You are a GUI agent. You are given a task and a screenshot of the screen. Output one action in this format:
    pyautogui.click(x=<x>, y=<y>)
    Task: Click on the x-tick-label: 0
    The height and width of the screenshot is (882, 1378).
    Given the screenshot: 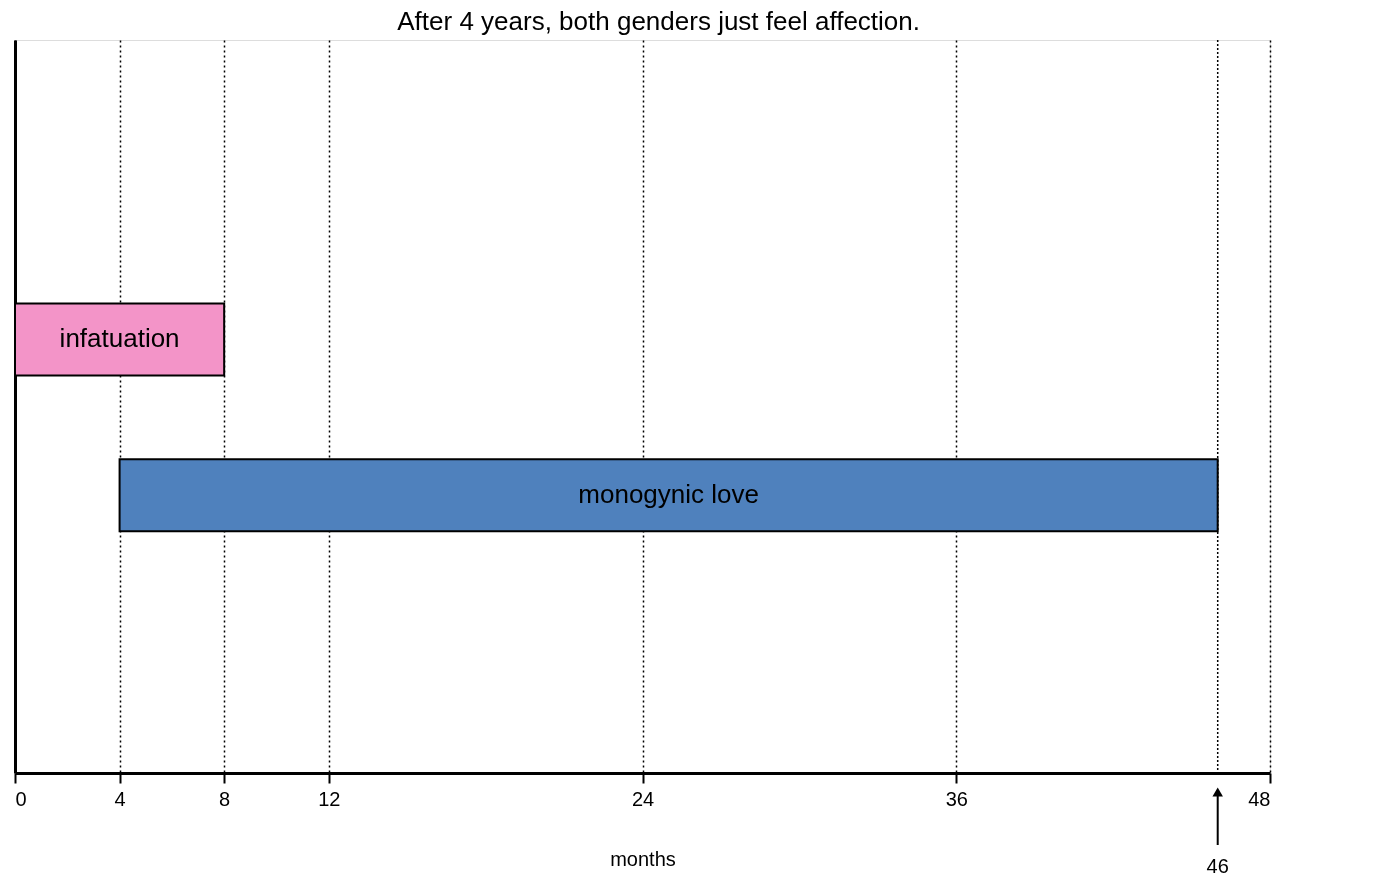 What is the action you would take?
    pyautogui.click(x=21, y=798)
    